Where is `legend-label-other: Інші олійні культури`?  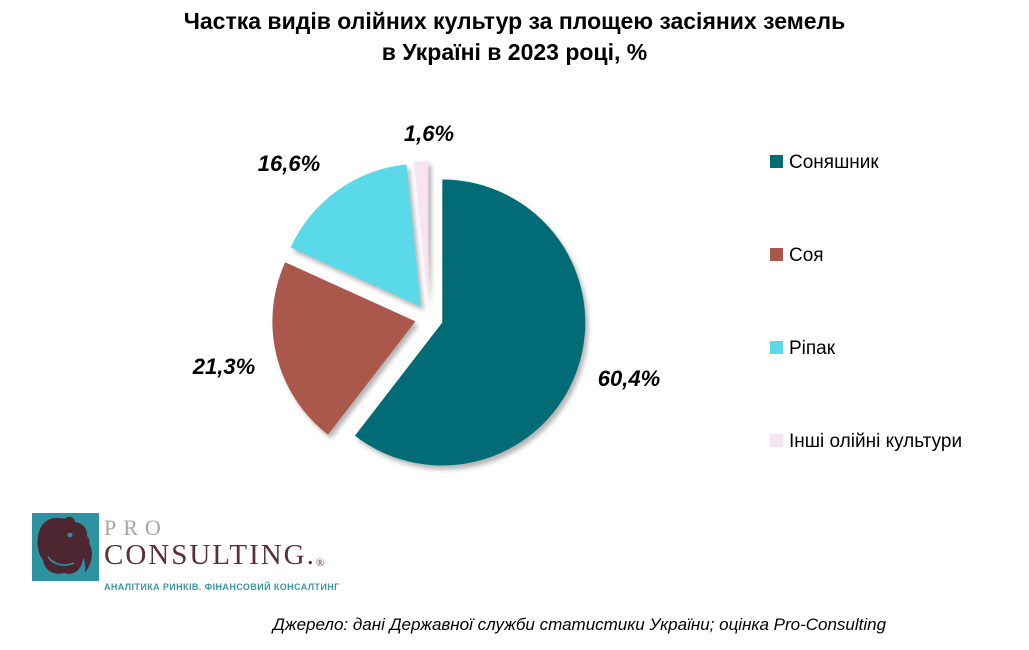 legend-label-other: Інші олійні культури is located at coordinates (876, 441).